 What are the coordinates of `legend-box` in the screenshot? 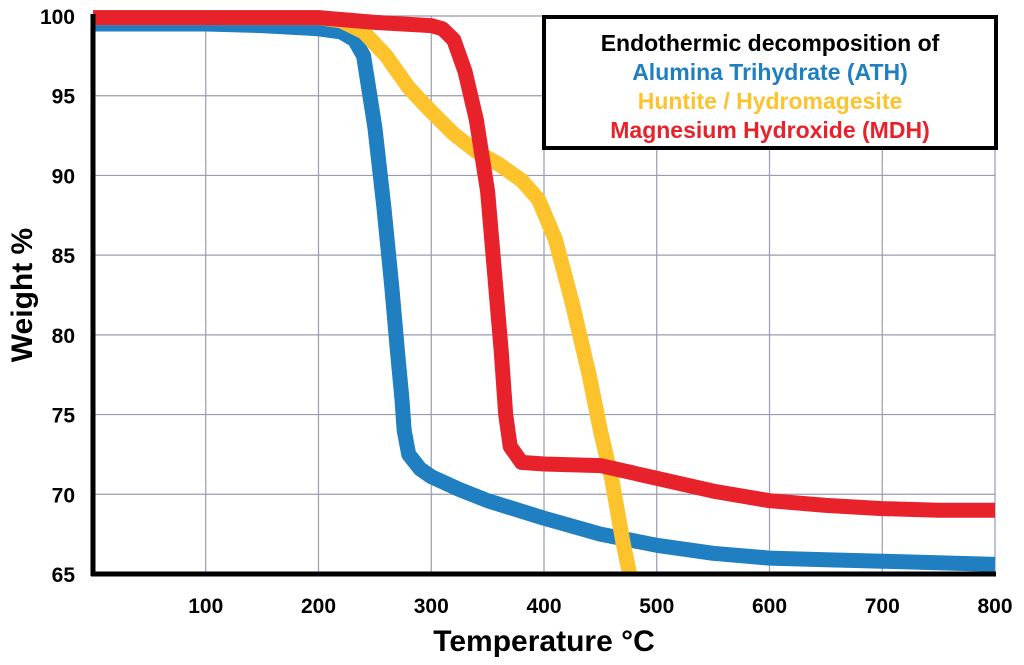 It's located at (770, 82).